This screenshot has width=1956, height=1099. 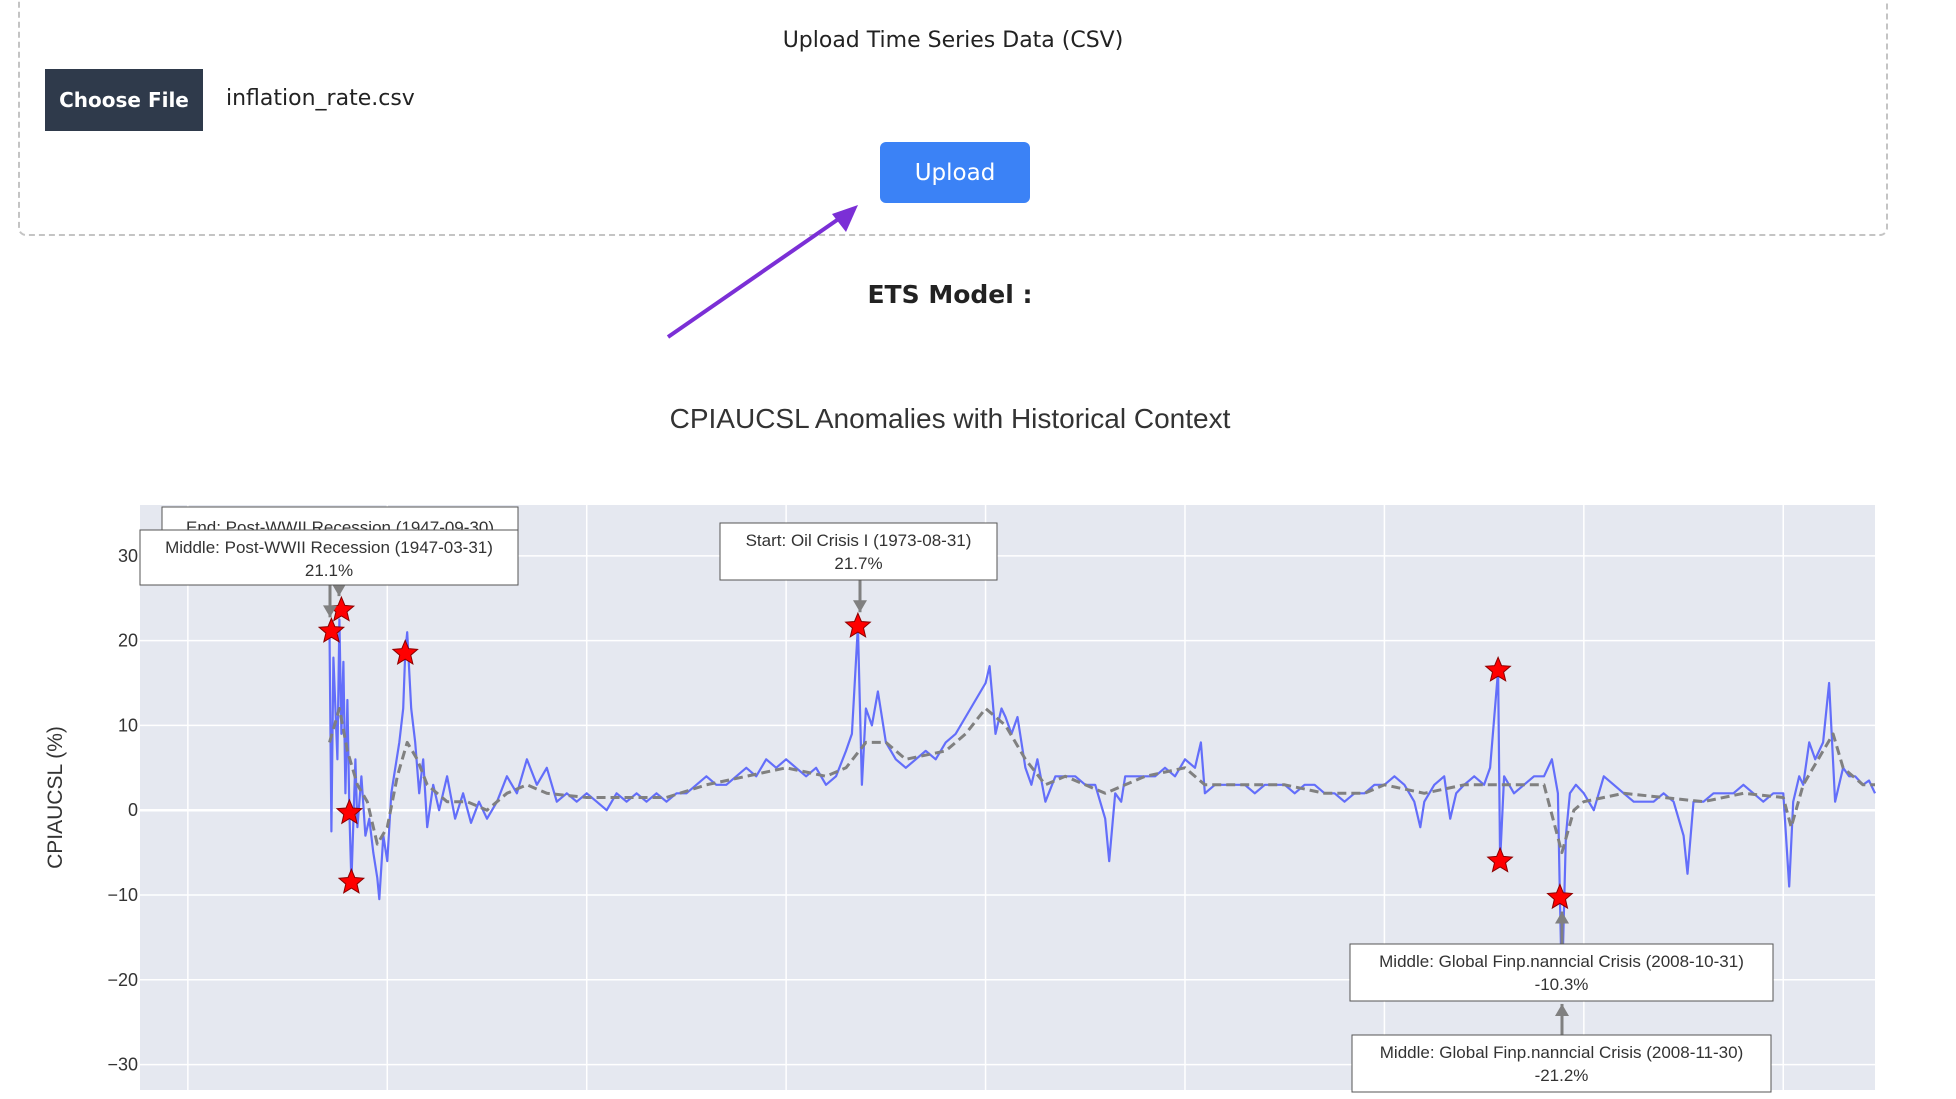 What do you see at coordinates (122, 810) in the screenshot?
I see `y-axis-ticks: 30 20 10 0 −10 −20 −30` at bounding box center [122, 810].